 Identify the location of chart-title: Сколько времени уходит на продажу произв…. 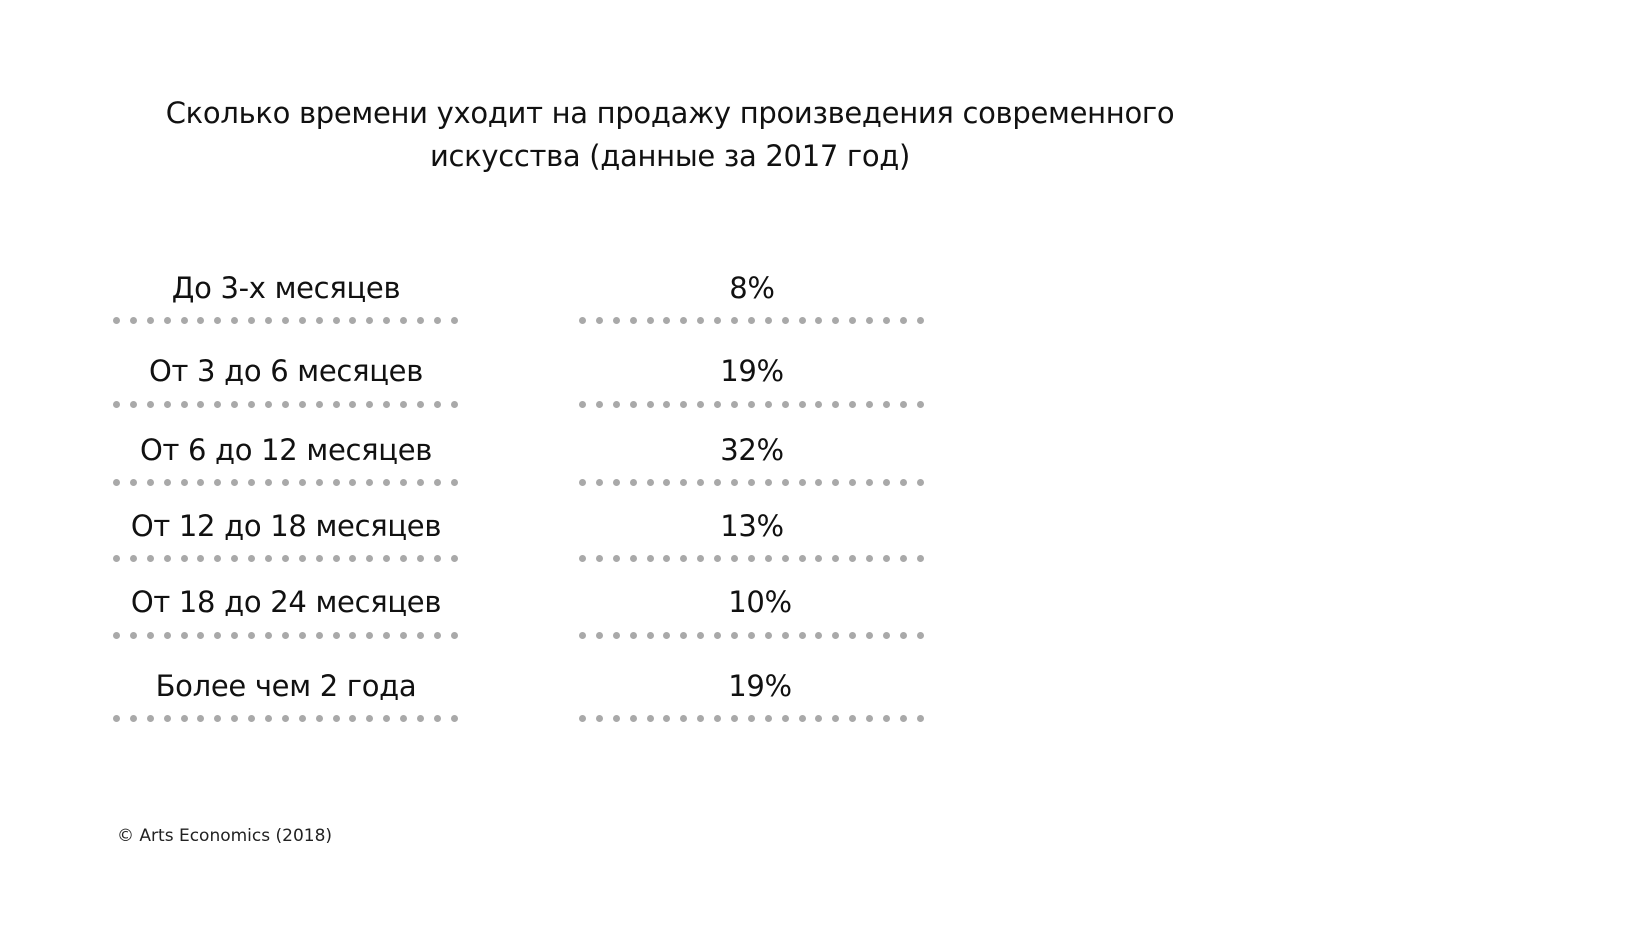
(670, 135).